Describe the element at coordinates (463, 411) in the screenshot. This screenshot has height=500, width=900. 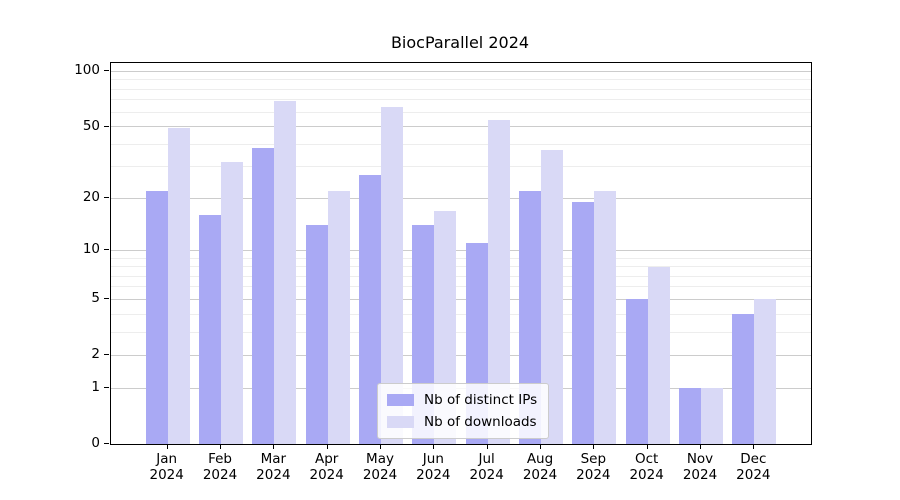
I see `legend: Nb of distinct IPs Nb of downloads` at that location.